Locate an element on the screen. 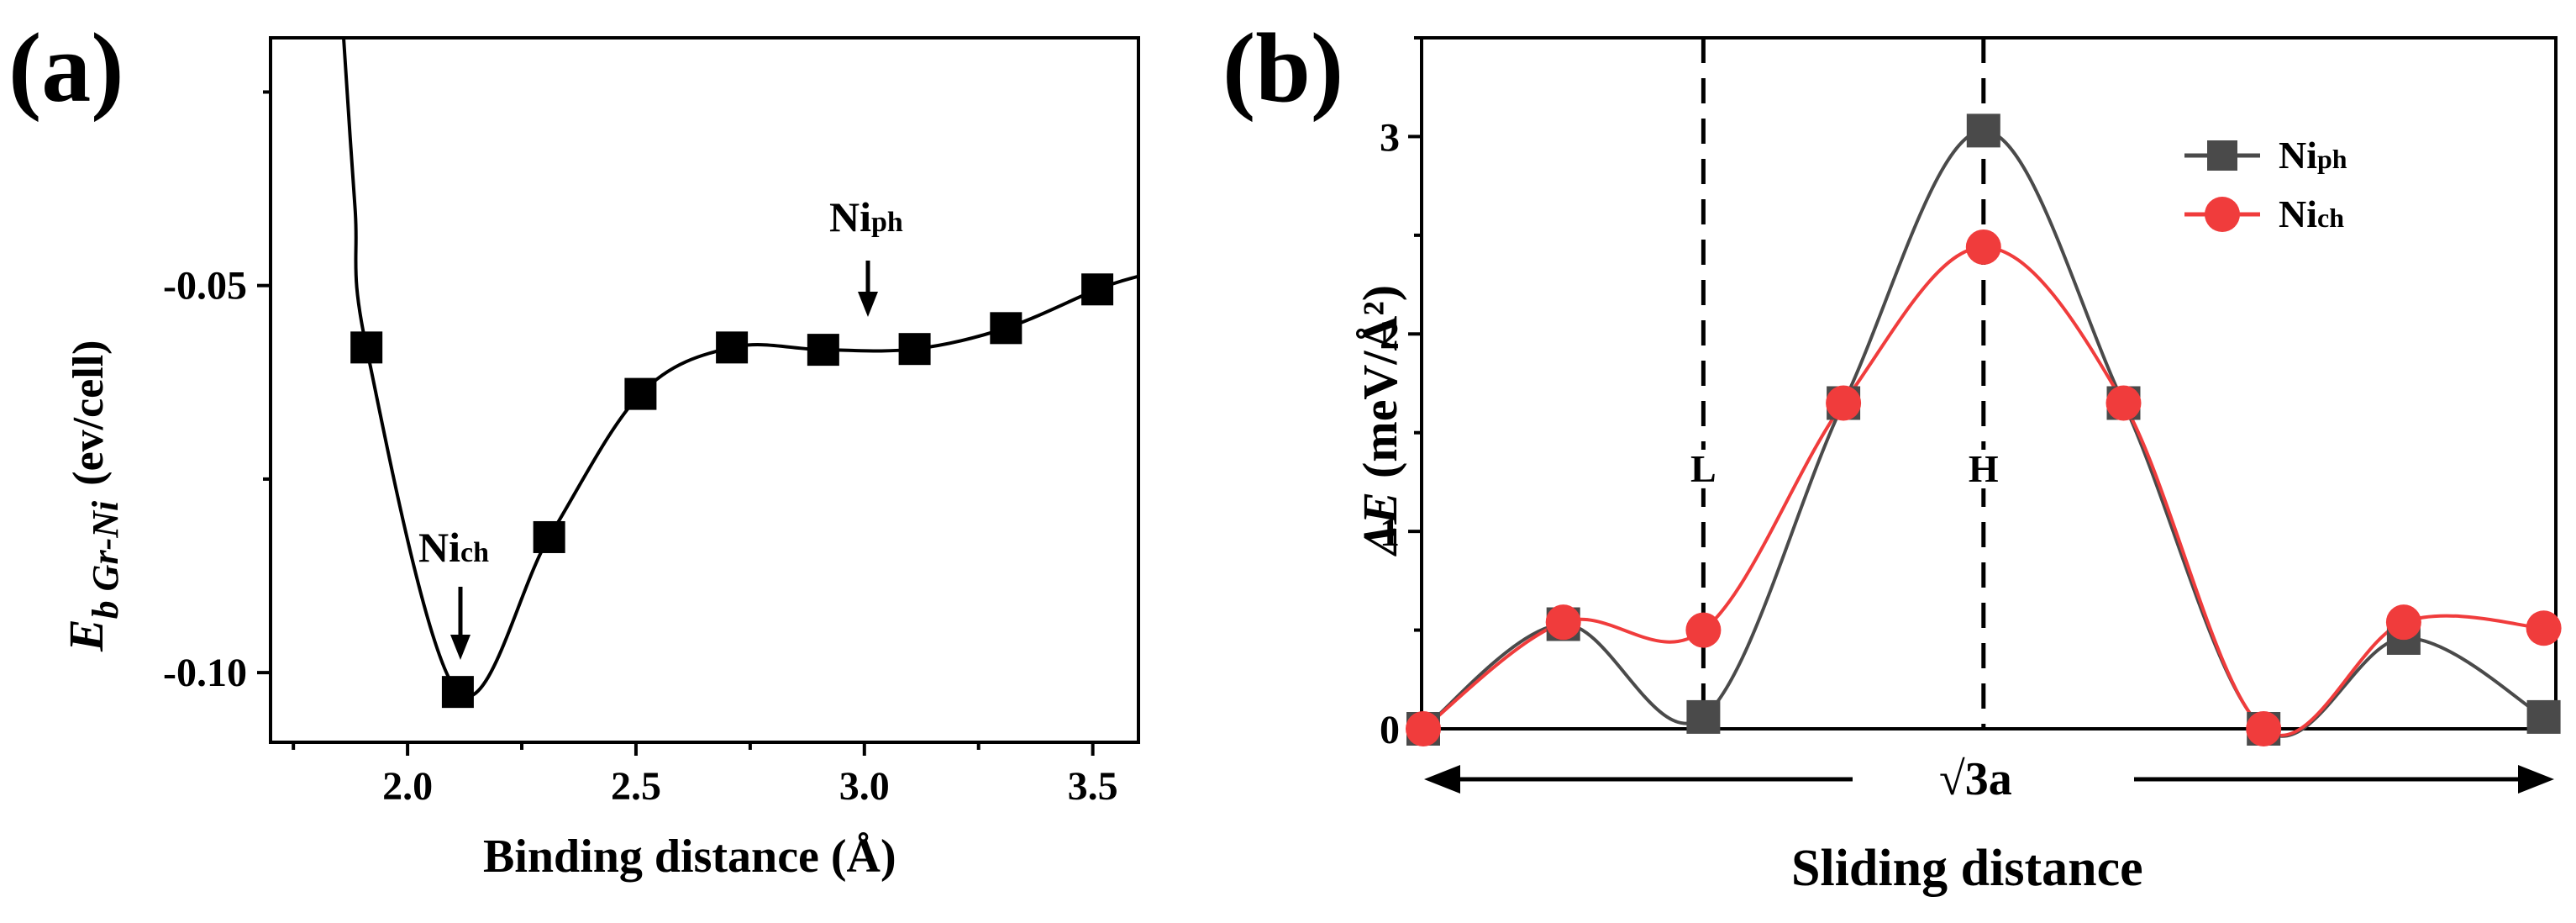  x-tick-label: 3.5 is located at coordinates (1093, 786).